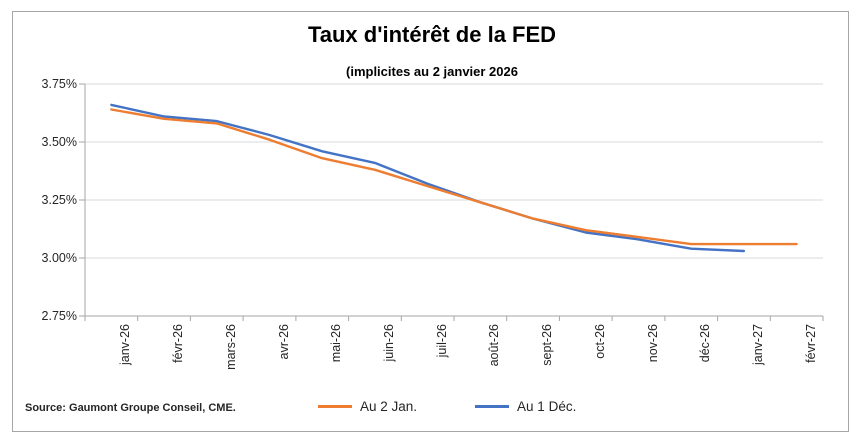  Describe the element at coordinates (494, 345) in the screenshot. I see `x-axis-label: août-26` at that location.